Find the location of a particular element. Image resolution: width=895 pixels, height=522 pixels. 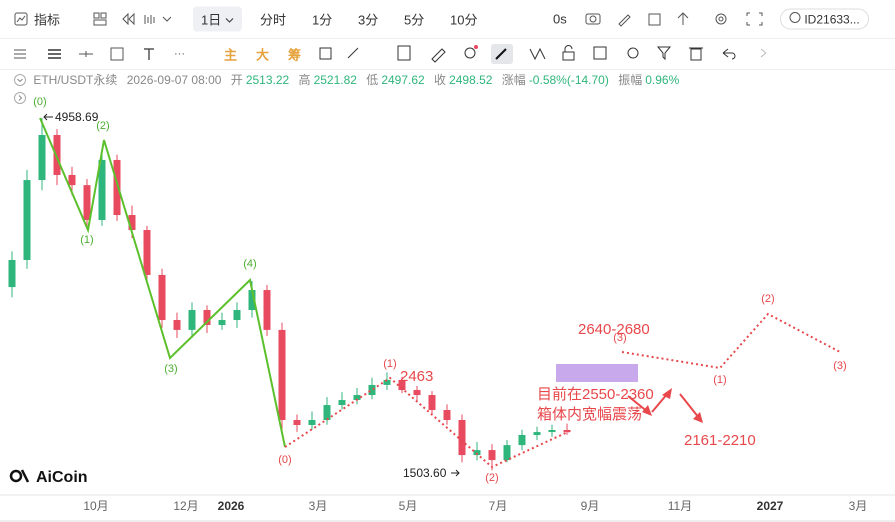

collapse-icon is located at coordinates (20, 80).